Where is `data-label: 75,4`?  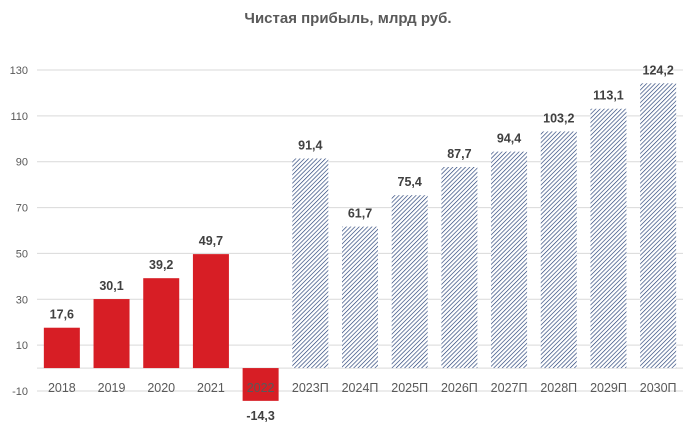
data-label: 75,4 is located at coordinates (410, 182).